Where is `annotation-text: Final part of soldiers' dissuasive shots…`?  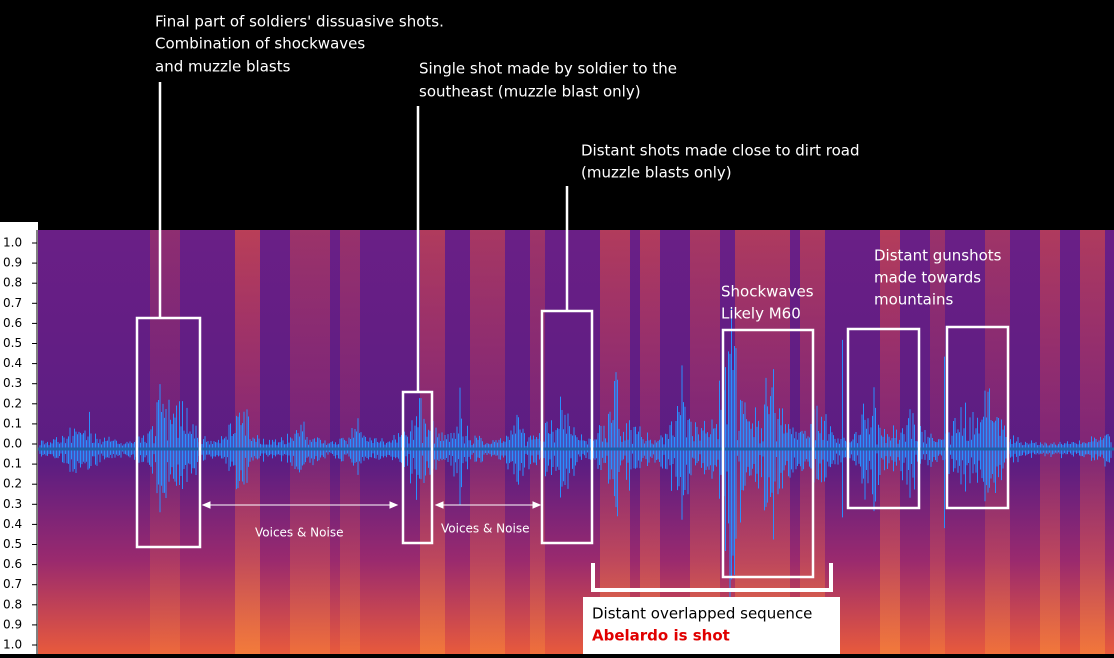 annotation-text: Final part of soldiers' dissuasive shots… is located at coordinates (299, 22).